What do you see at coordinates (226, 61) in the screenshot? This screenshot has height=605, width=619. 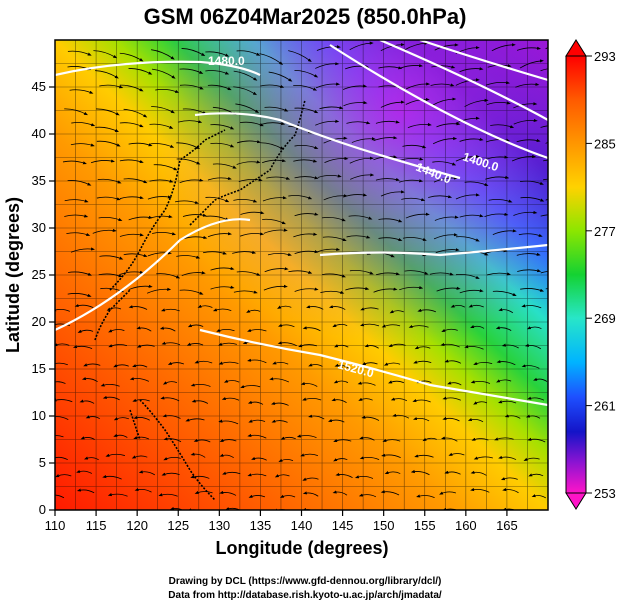 I see `contour-label: 1480.0` at bounding box center [226, 61].